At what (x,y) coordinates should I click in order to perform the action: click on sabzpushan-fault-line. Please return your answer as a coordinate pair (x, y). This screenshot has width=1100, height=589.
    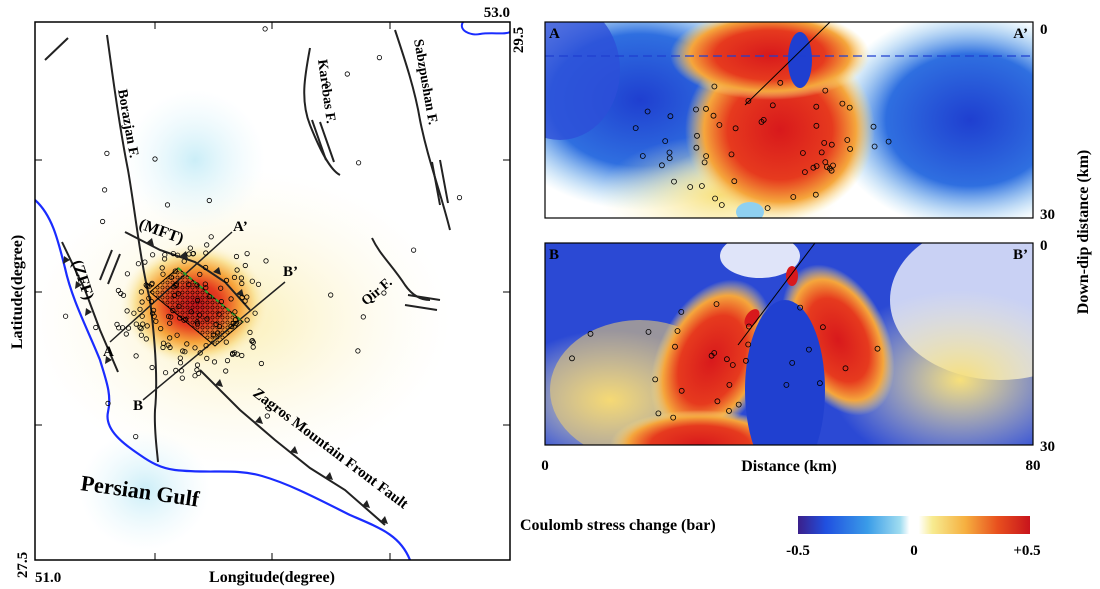
    Looking at the image, I should click on (422, 130).